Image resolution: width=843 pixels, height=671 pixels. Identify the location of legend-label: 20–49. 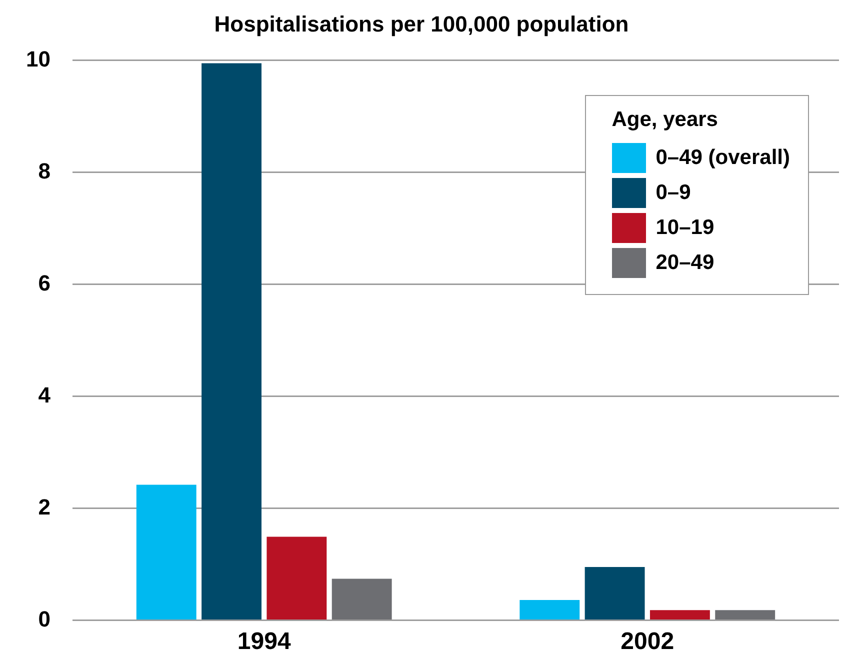
(685, 262).